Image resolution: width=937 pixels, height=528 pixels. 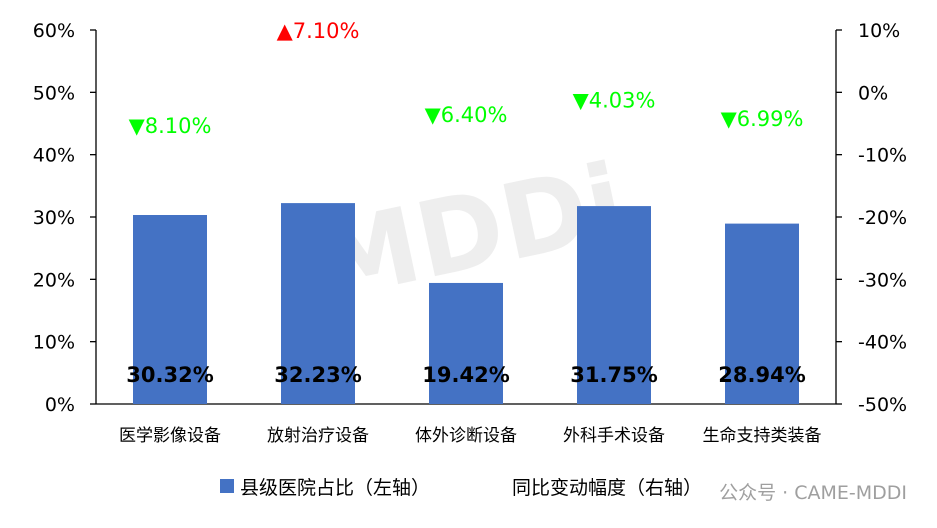 What do you see at coordinates (170, 126) in the screenshot?
I see `change-label: ▼8.10%` at bounding box center [170, 126].